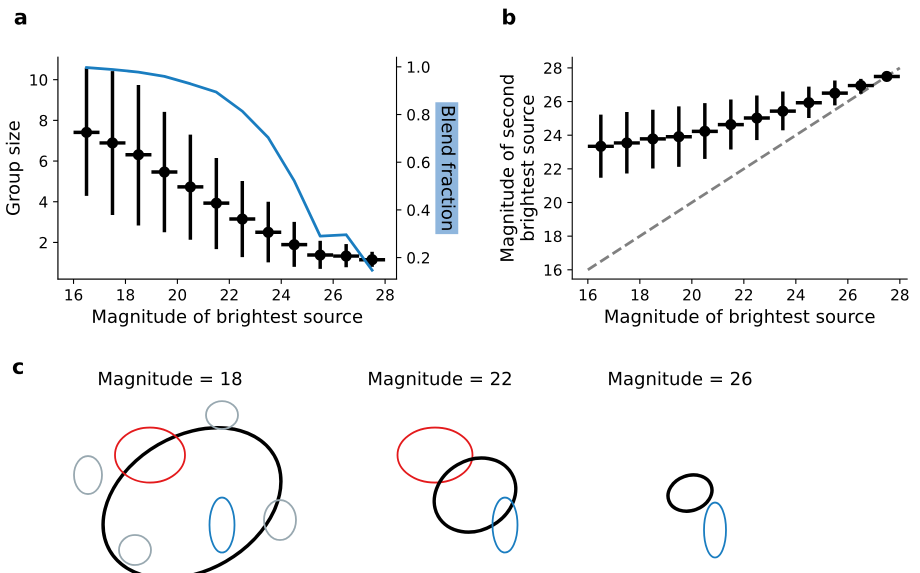  Describe the element at coordinates (418, 258) in the screenshot. I see `y2-tick-label: 0.2` at that location.